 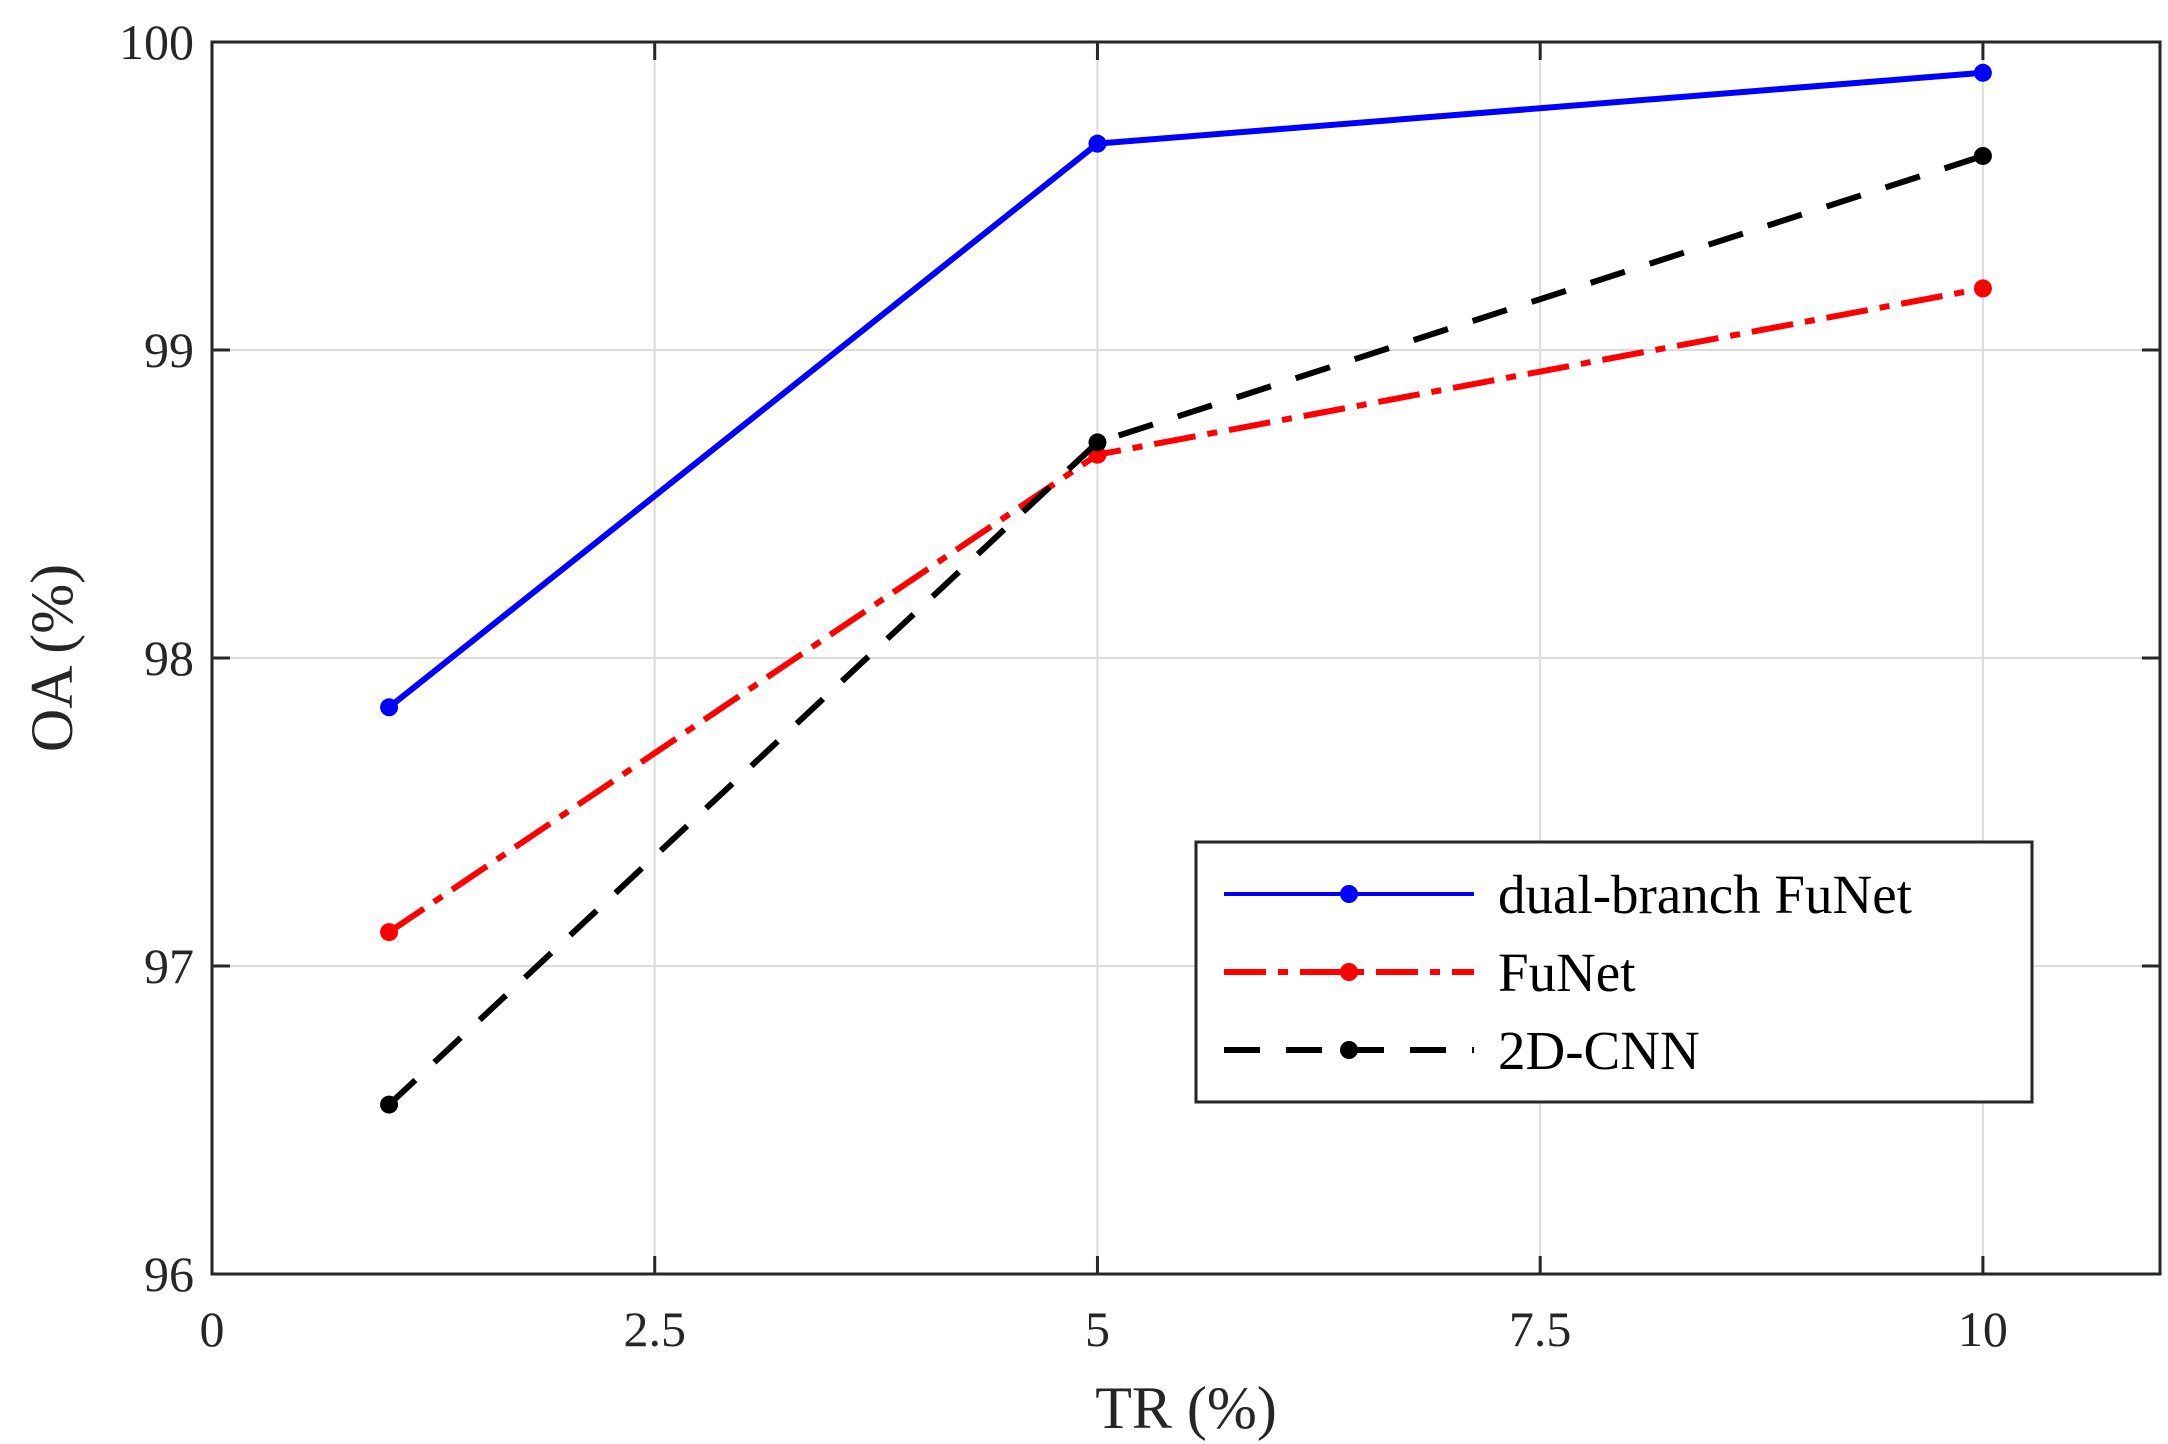 I want to click on y-tick-label: 100, so click(x=156, y=42).